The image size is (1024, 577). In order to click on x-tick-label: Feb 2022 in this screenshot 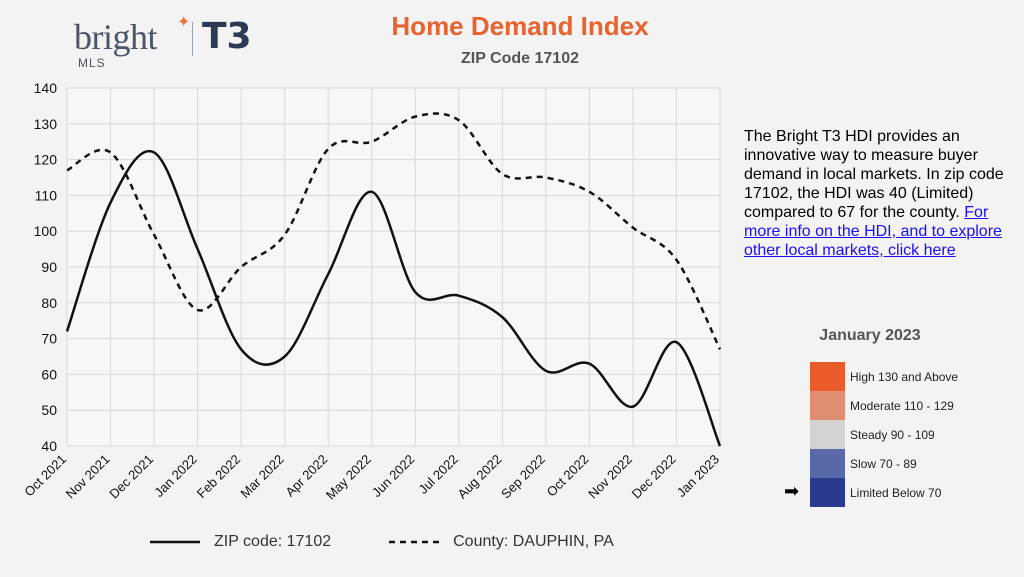, I will do `click(218, 476)`.